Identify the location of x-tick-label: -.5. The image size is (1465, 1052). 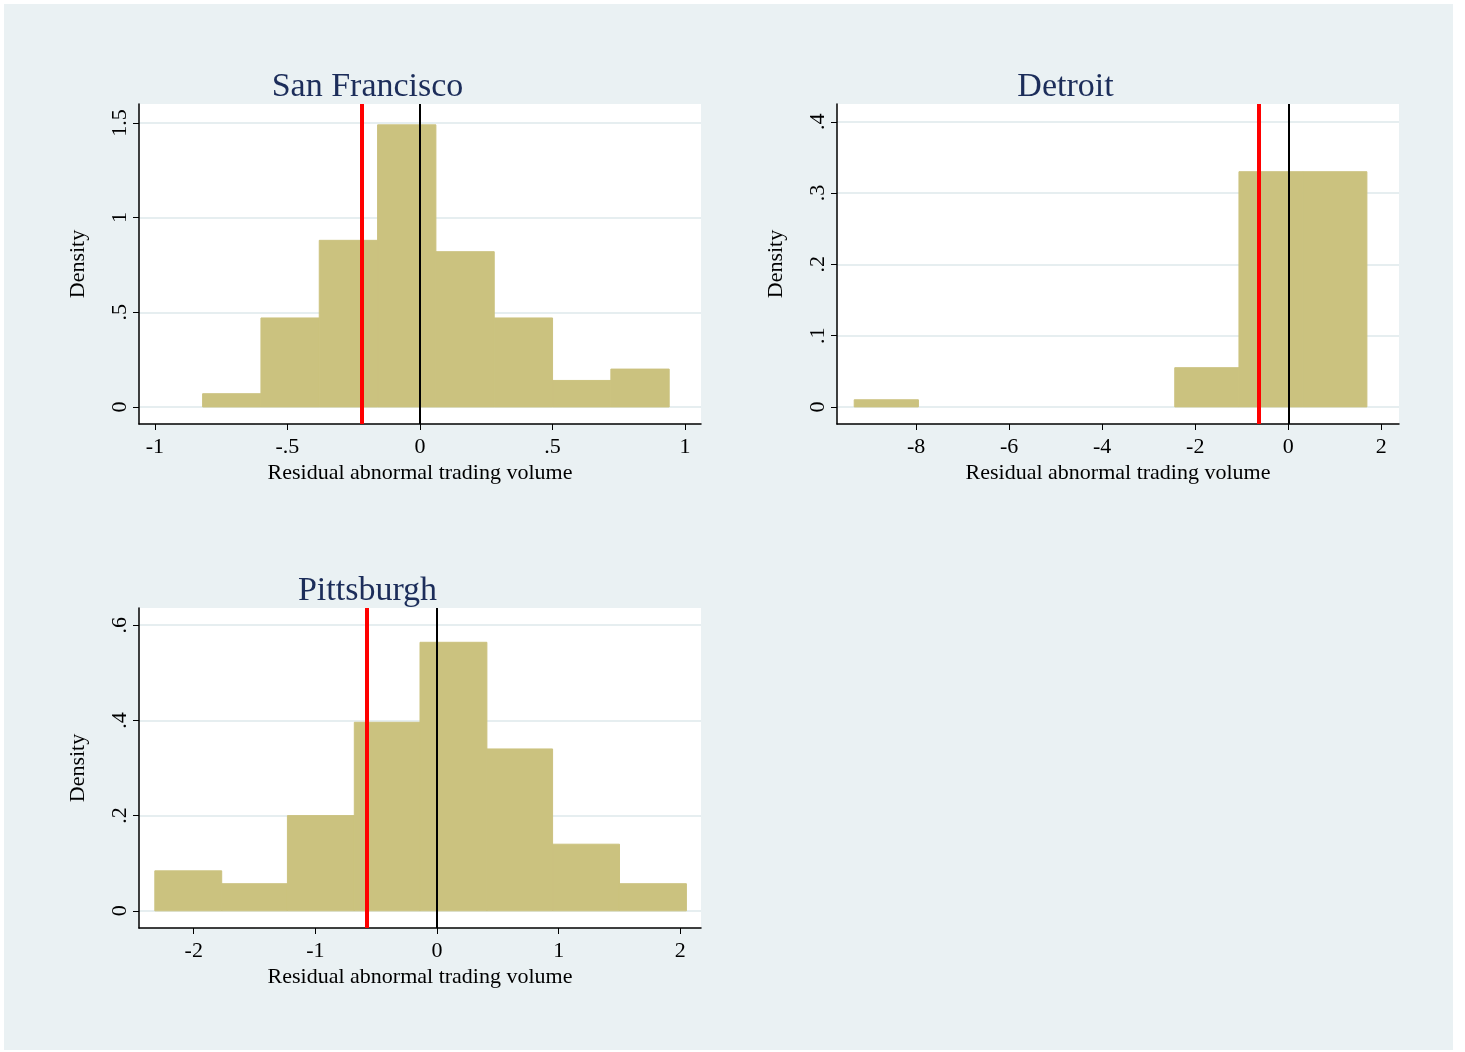
(287, 445).